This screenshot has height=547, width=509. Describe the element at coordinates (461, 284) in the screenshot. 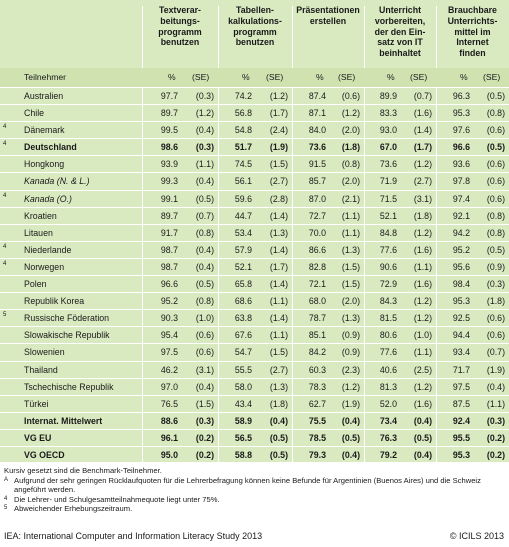

I see `percent-value: 98.4` at that location.